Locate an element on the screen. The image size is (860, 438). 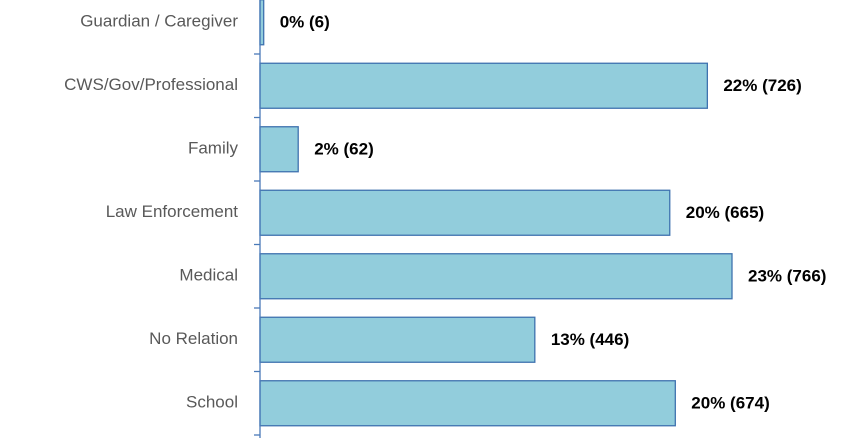
category-label: School is located at coordinates (212, 402).